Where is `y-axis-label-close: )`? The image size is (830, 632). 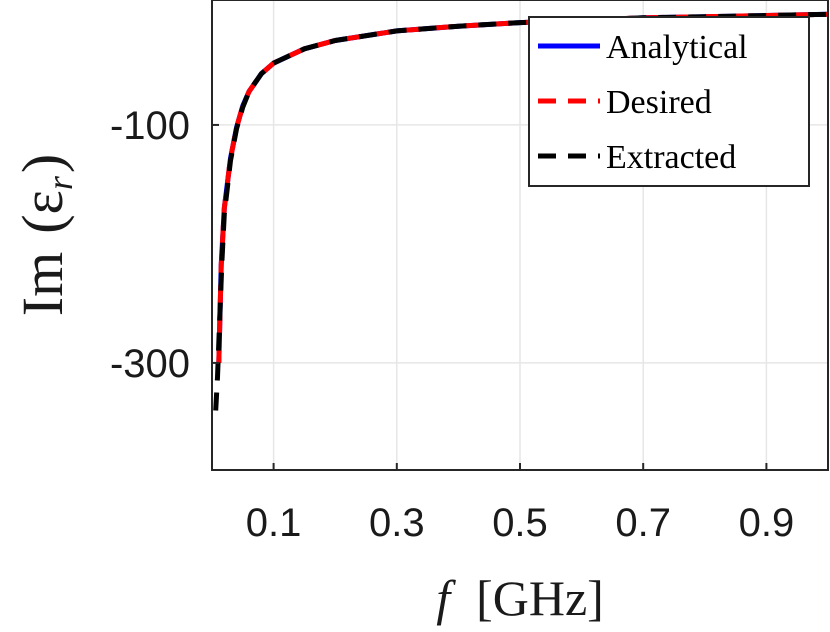
y-axis-label-close: ) is located at coordinates (42, 163).